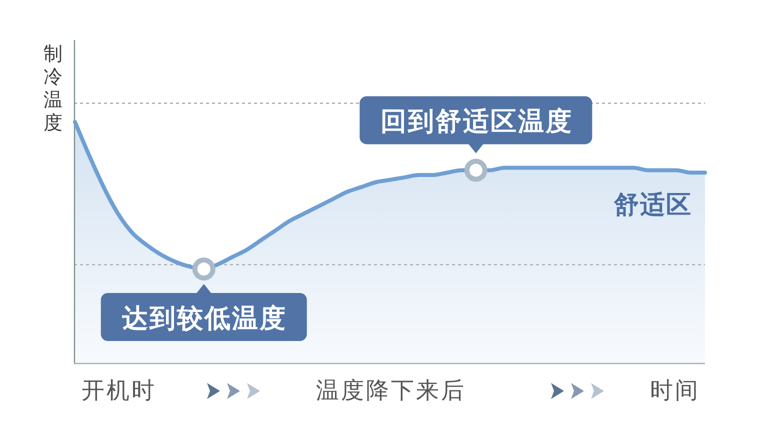 The width and height of the screenshot is (779, 446). Describe the element at coordinates (204, 319) in the screenshot. I see `annotation: 达到较低温度` at that location.